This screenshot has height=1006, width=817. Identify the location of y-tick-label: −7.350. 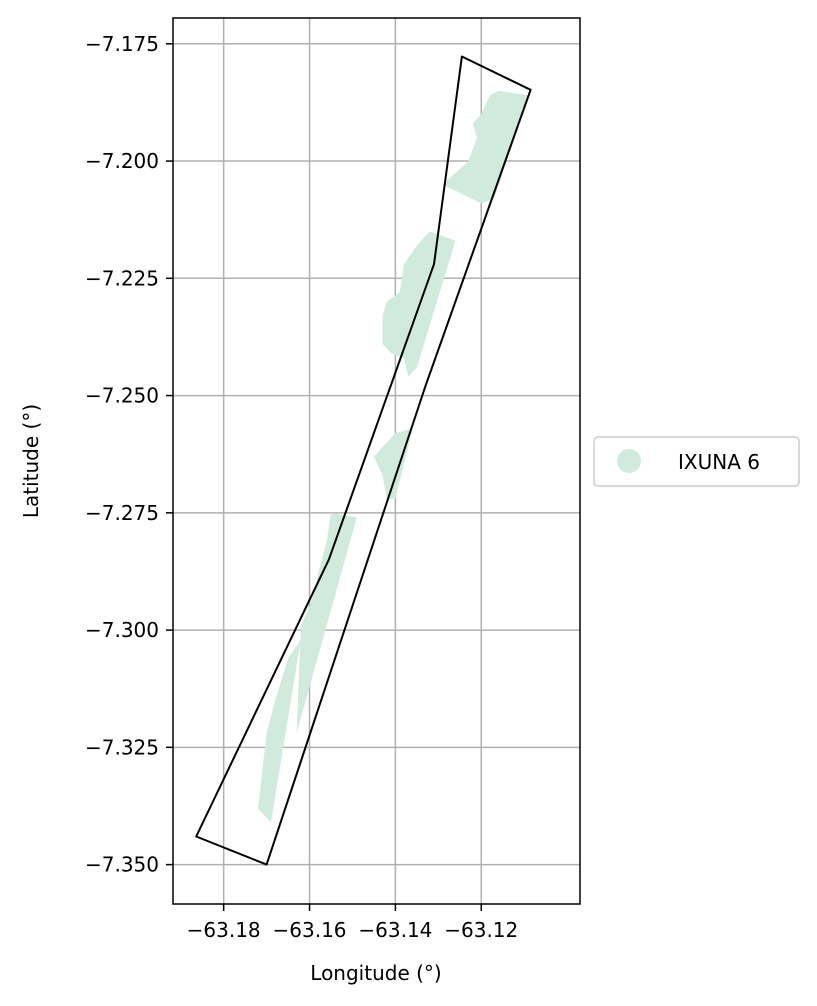
(122, 865).